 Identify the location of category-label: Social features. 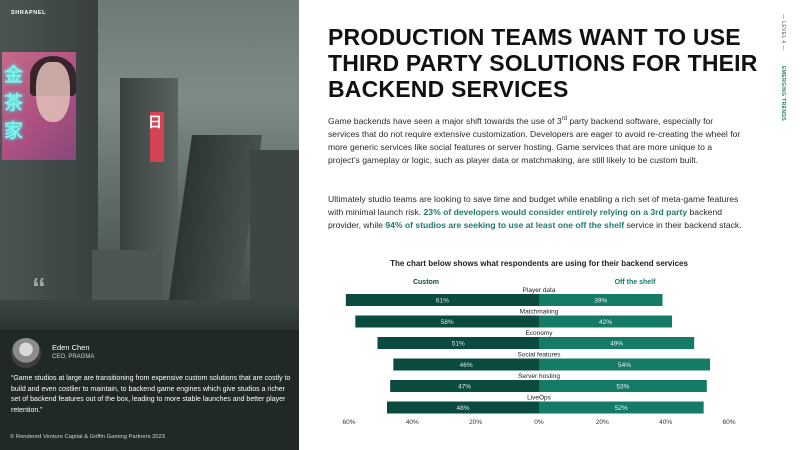
(540, 355).